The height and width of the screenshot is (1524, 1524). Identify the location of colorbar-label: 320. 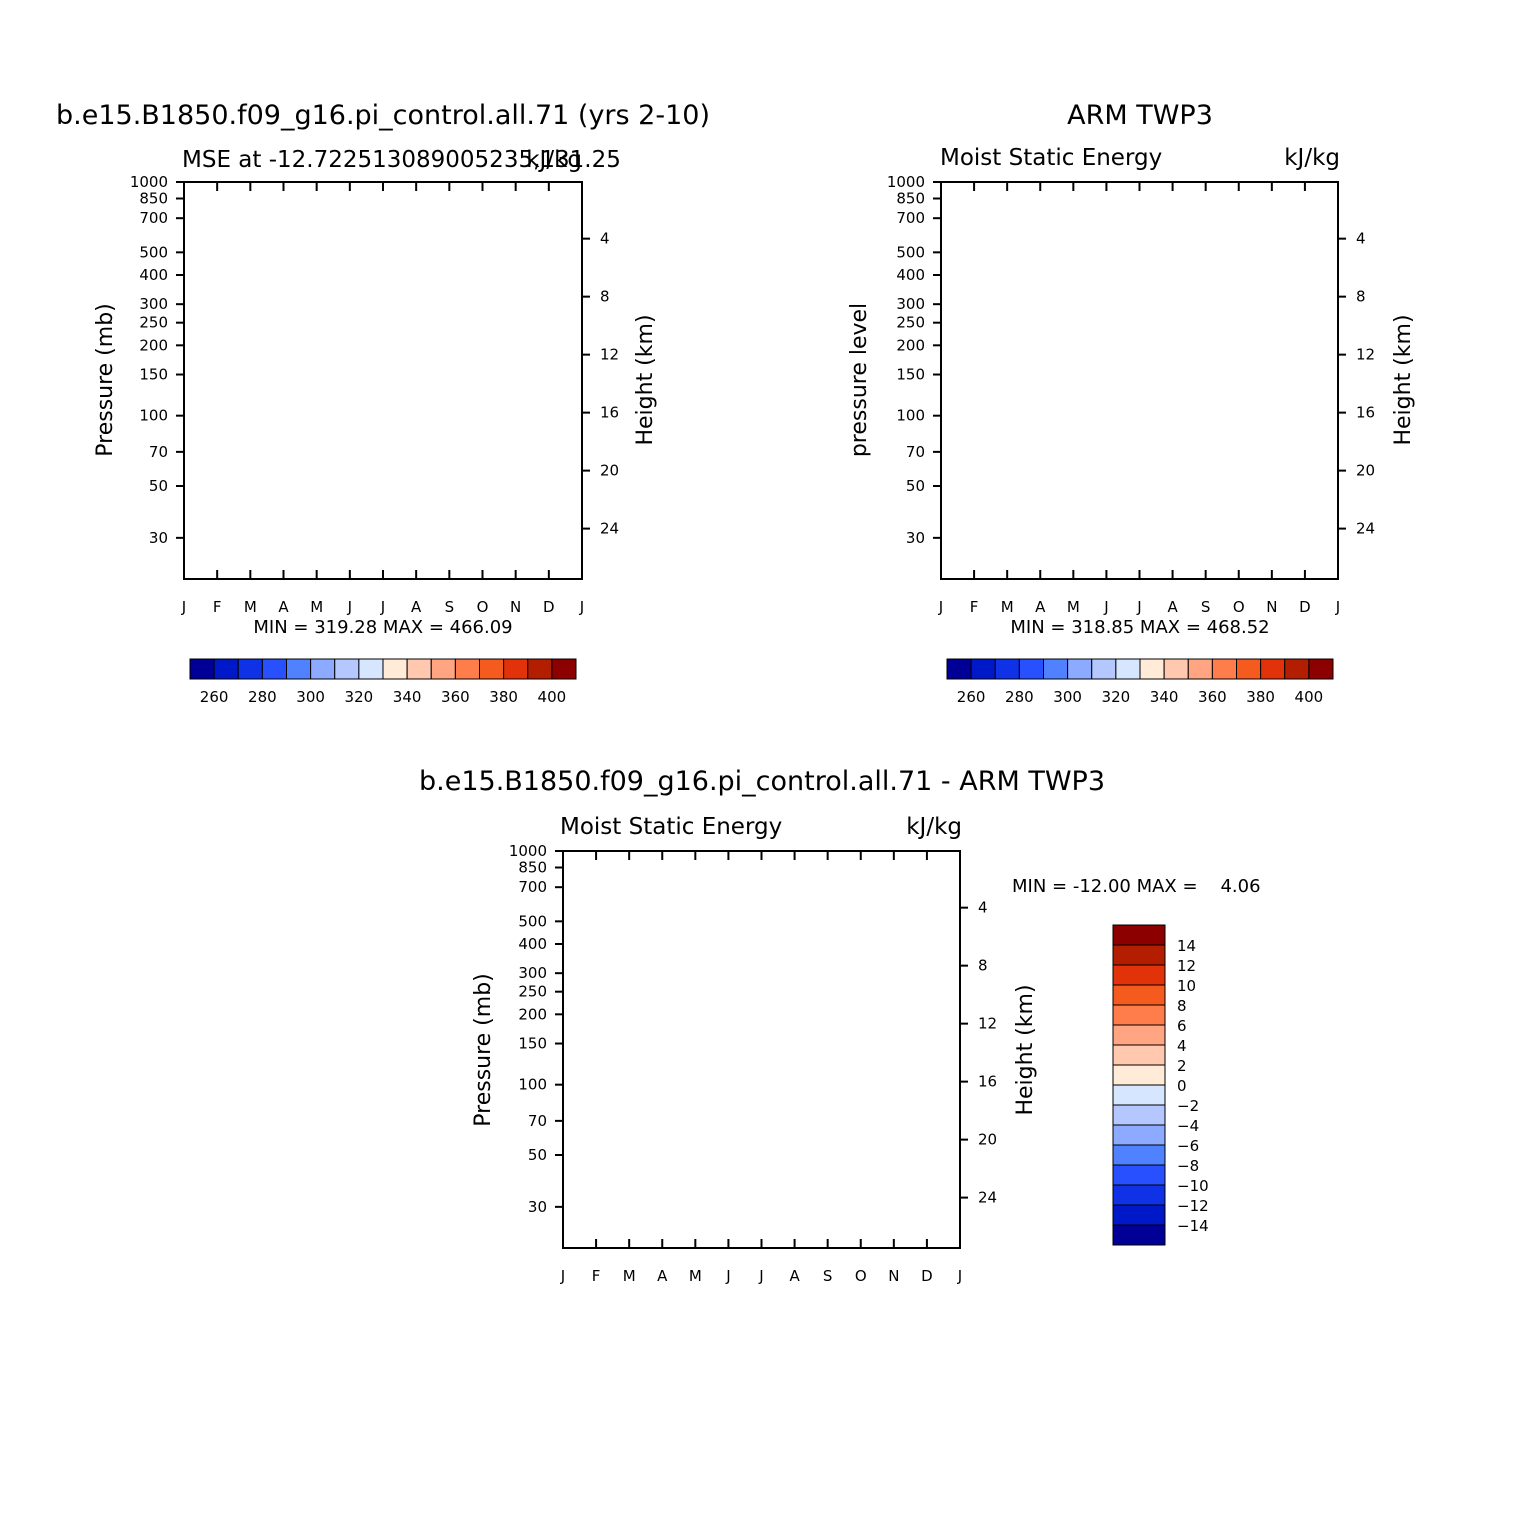
(359, 697).